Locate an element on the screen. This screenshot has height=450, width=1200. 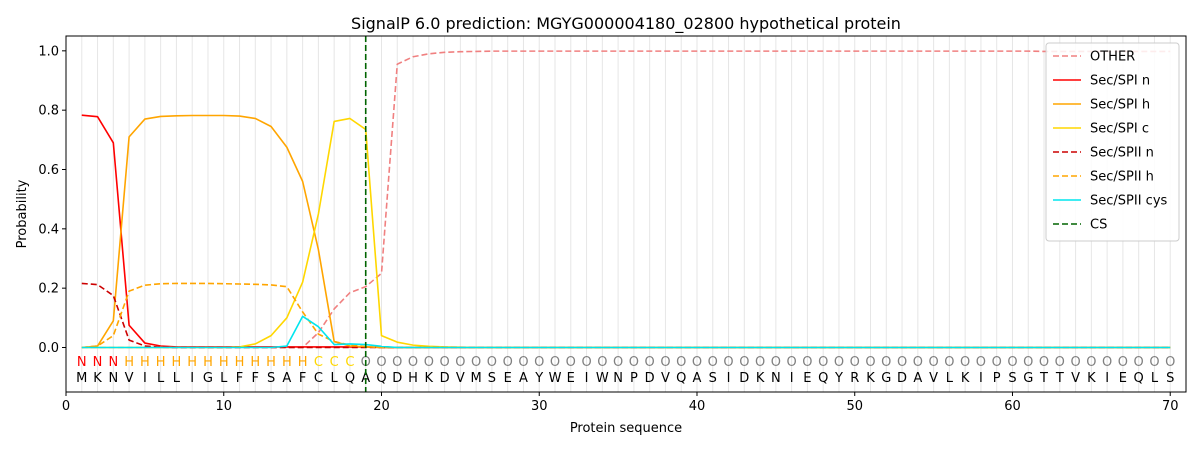
legend-label: Sec/SPII n is located at coordinates (1122, 153).